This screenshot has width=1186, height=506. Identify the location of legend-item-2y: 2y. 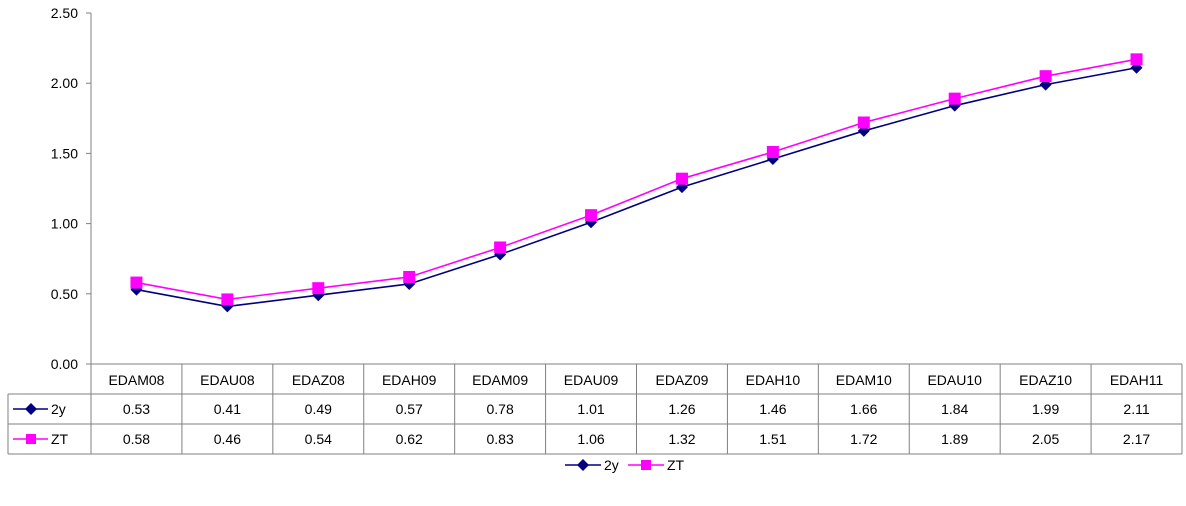
(592, 465).